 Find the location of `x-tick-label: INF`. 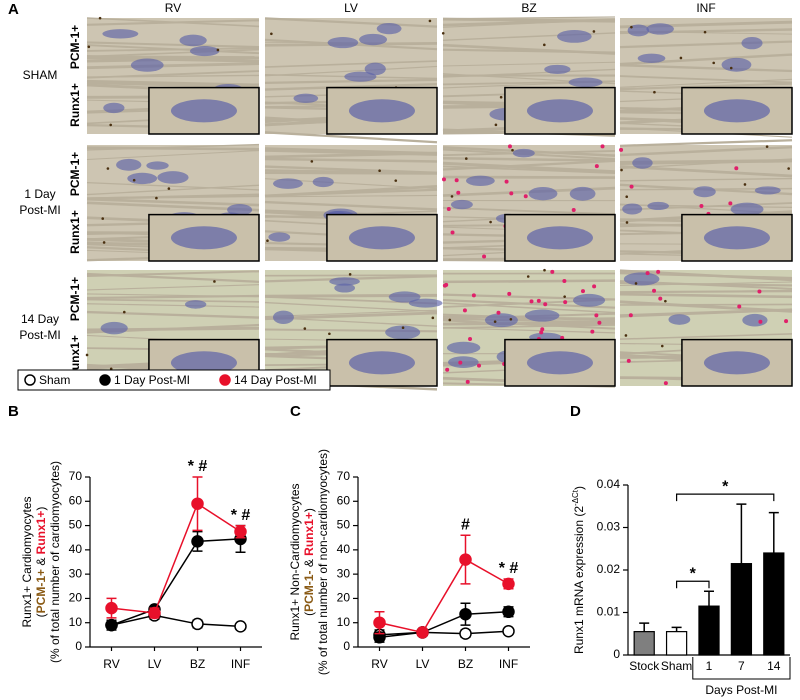

x-tick-label: INF is located at coordinates (508, 664).